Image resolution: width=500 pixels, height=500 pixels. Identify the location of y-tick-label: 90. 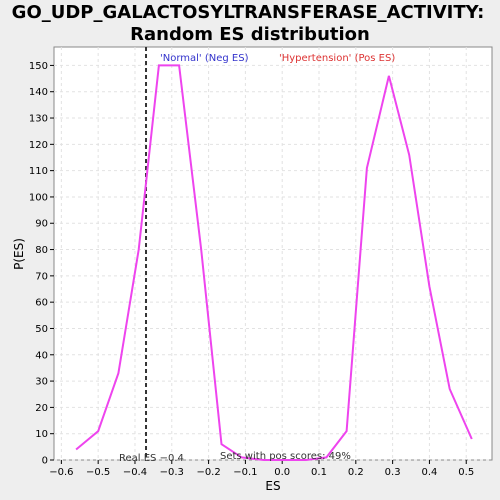
(41, 224).